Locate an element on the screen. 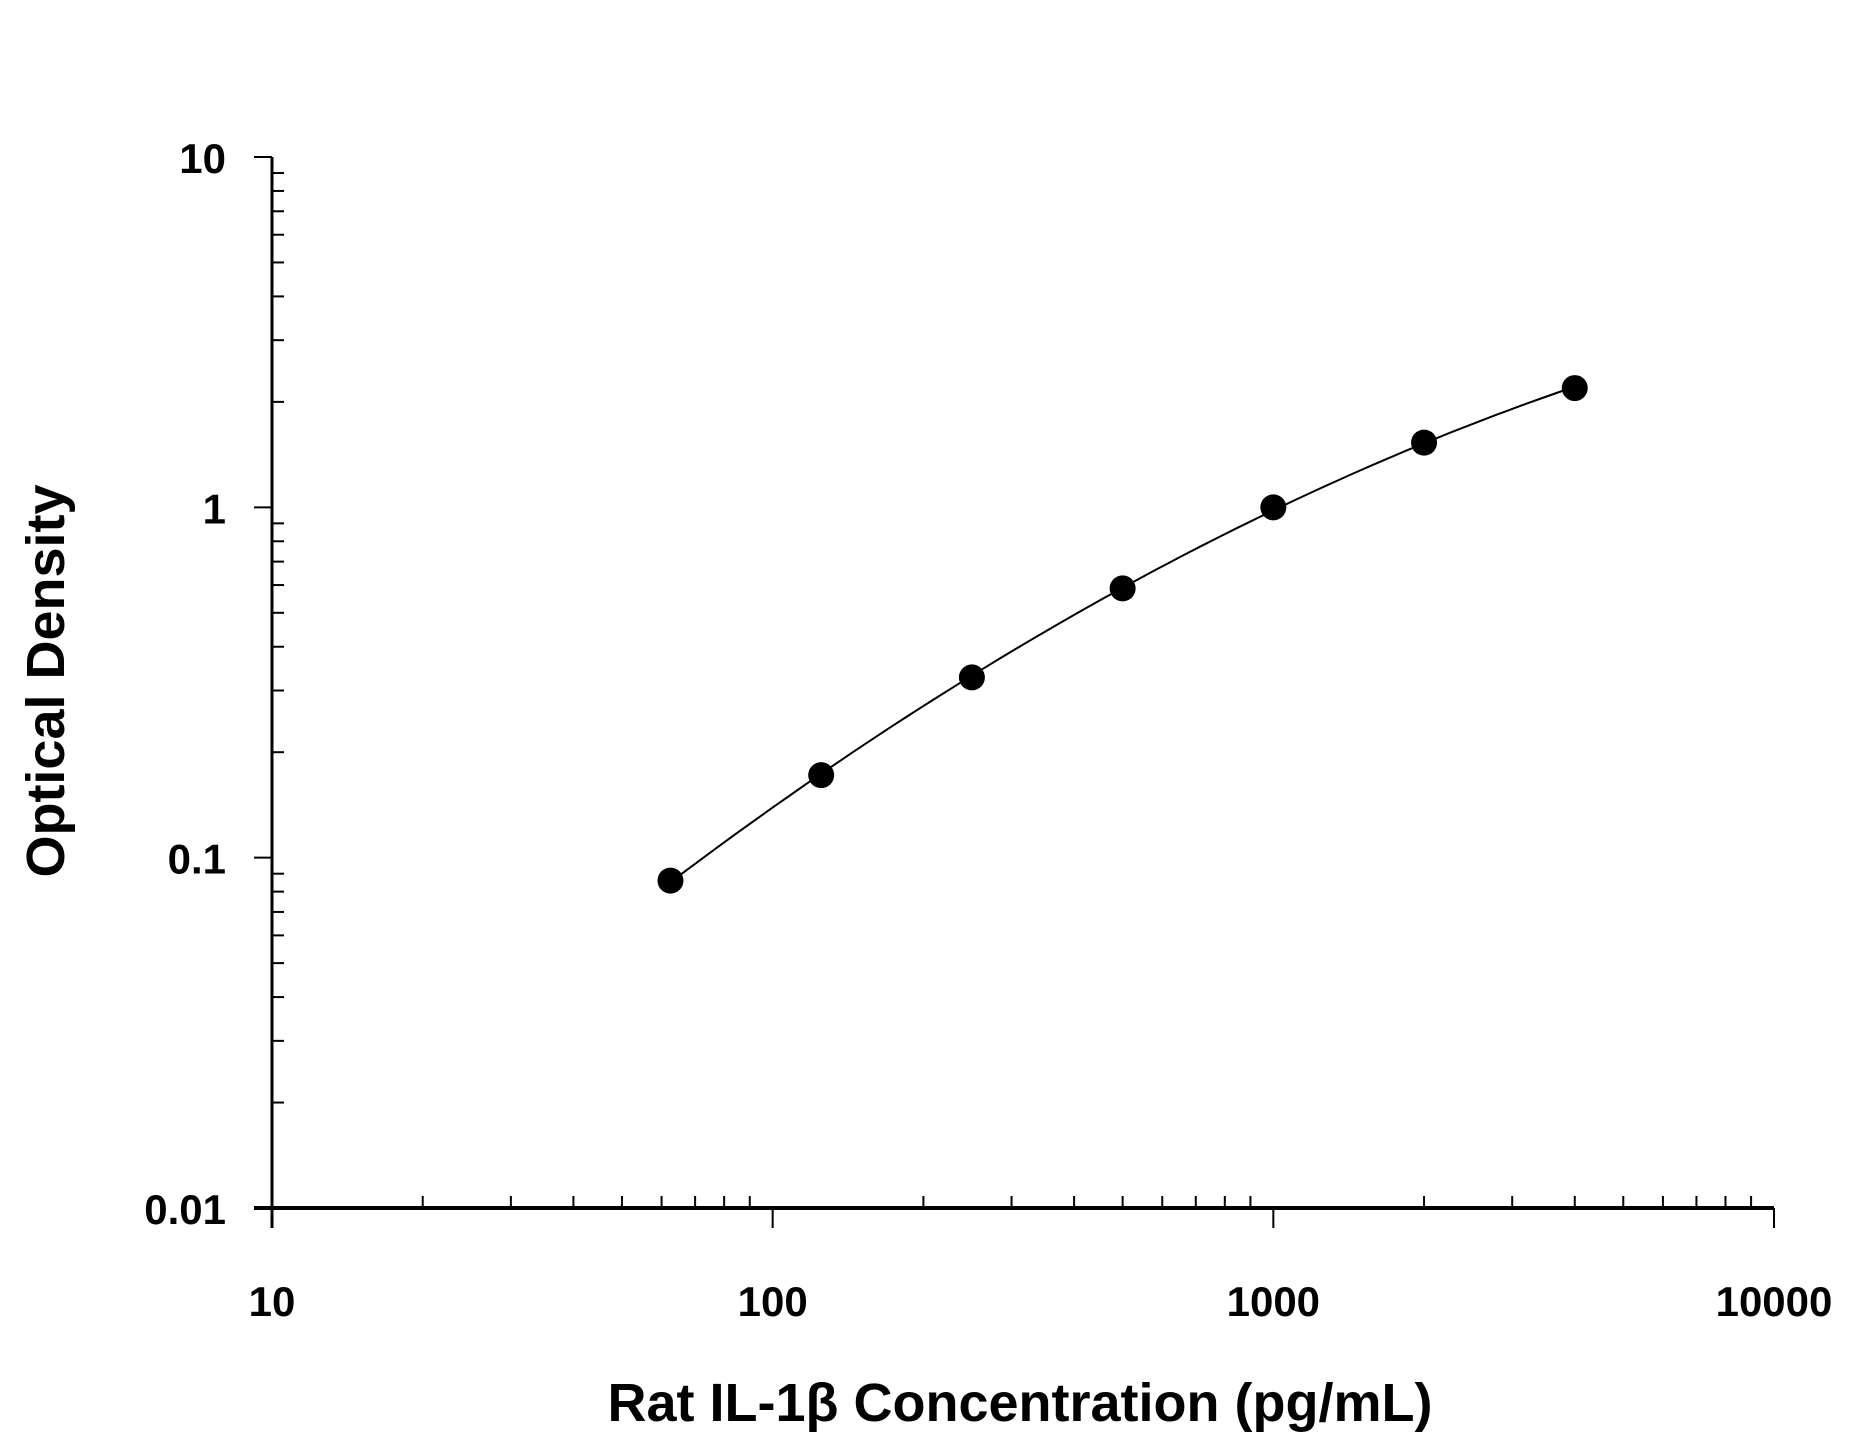  y-tick-label: 10 is located at coordinates (202, 158).